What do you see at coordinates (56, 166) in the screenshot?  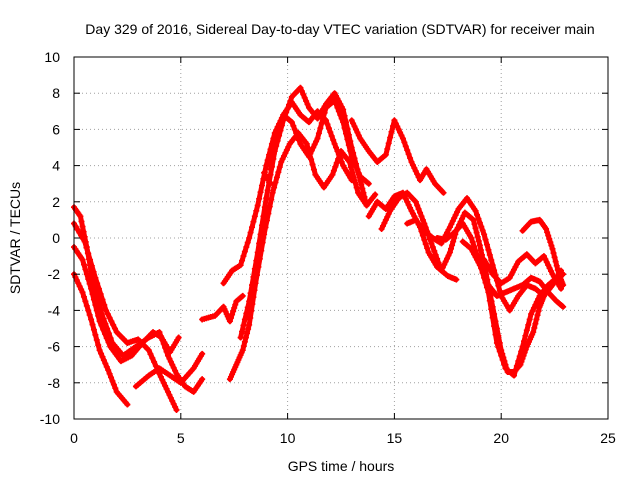 I see `y-tick-label: 4` at bounding box center [56, 166].